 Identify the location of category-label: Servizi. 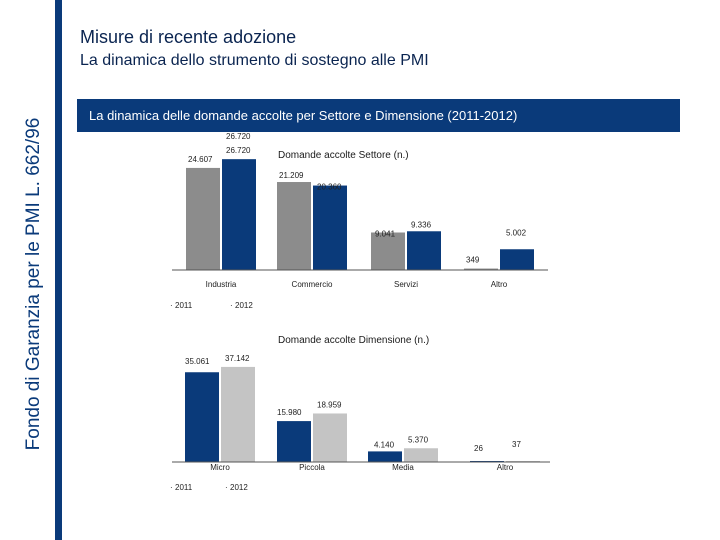
(406, 284).